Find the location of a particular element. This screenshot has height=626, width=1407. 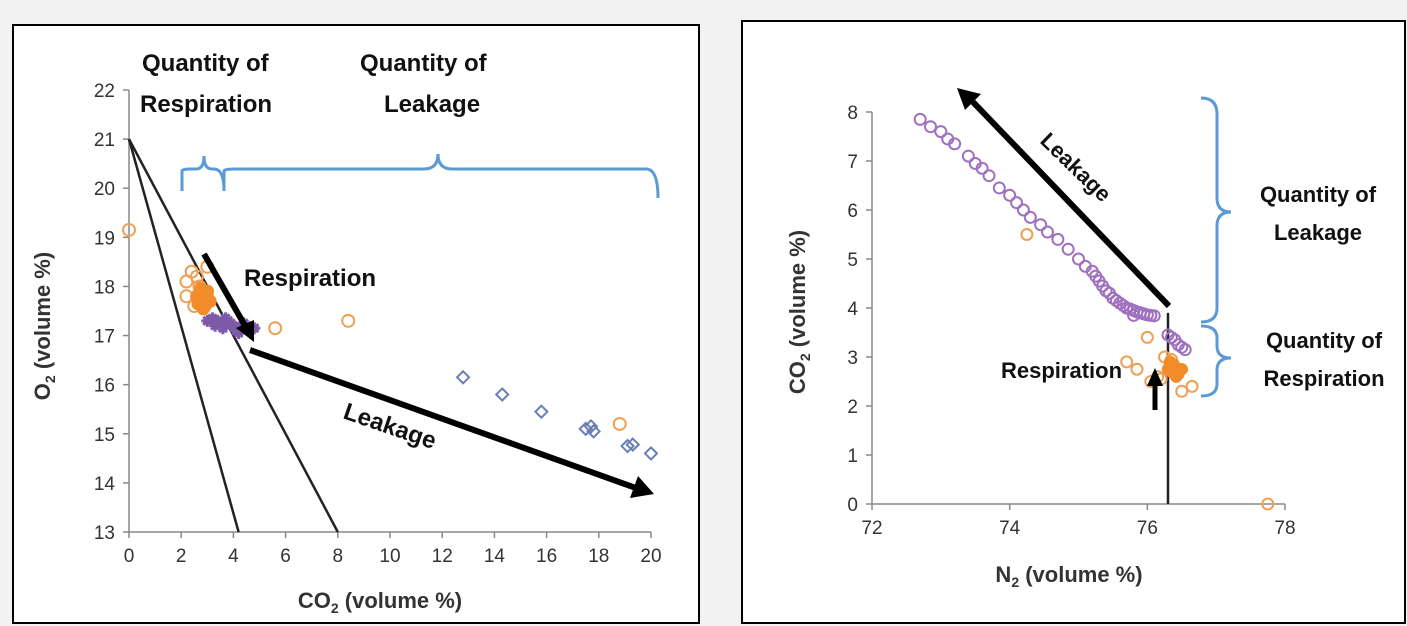

y-axis-title: CO2 (volume %) is located at coordinates (799, 312).